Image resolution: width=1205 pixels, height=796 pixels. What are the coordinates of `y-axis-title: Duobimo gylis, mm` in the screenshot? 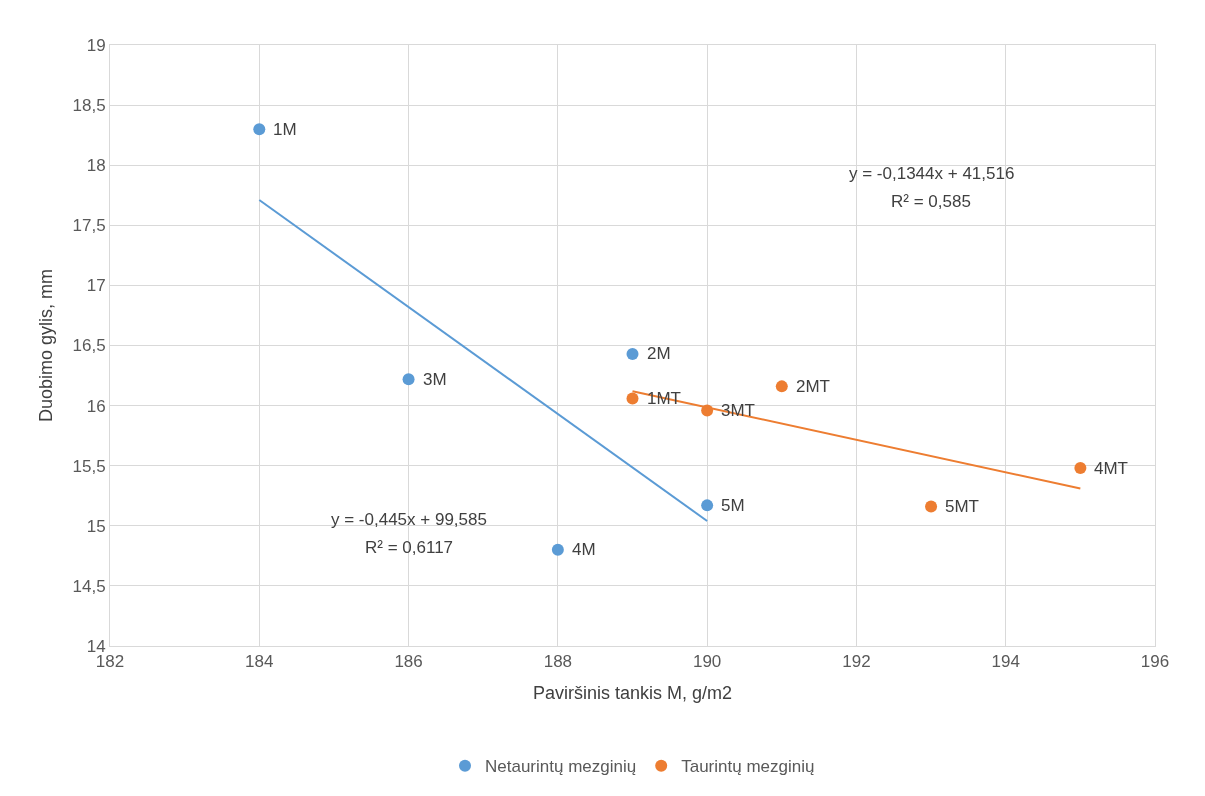 It's located at (45, 345).